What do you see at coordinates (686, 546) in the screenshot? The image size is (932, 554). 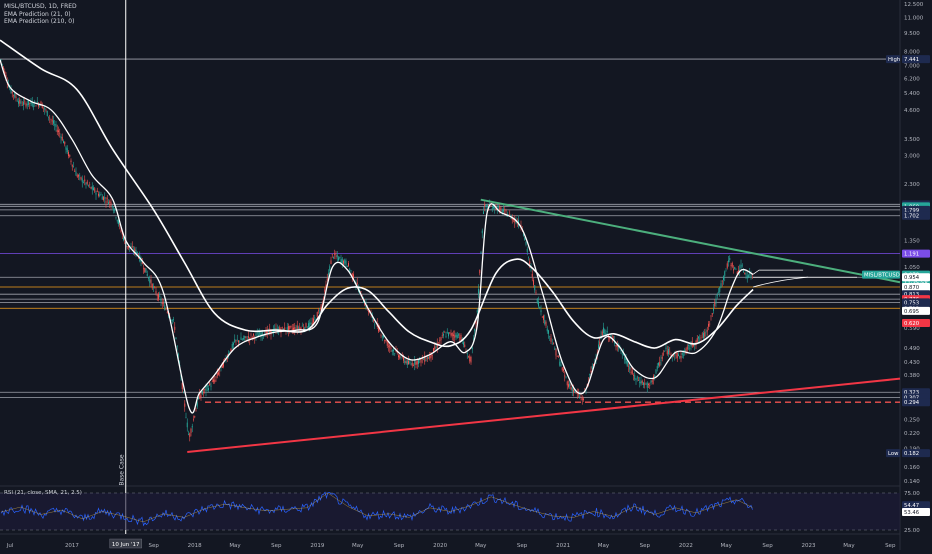 I see `x-tick-label: 2022` at bounding box center [686, 546].